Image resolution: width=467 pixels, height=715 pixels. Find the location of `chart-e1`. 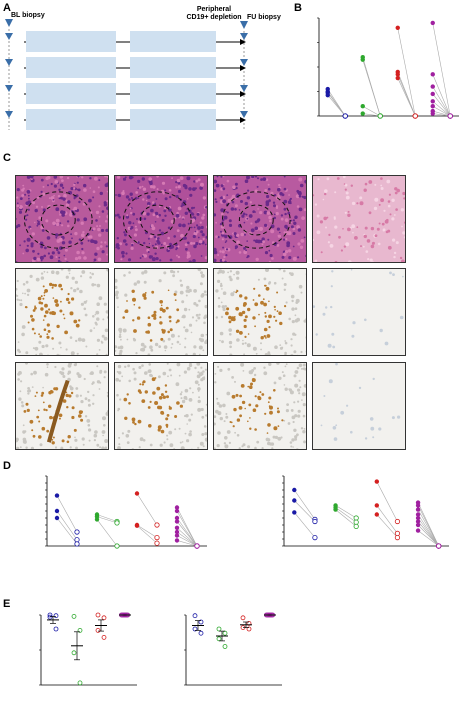

chart-e1 is located at coordinates (88, 649).